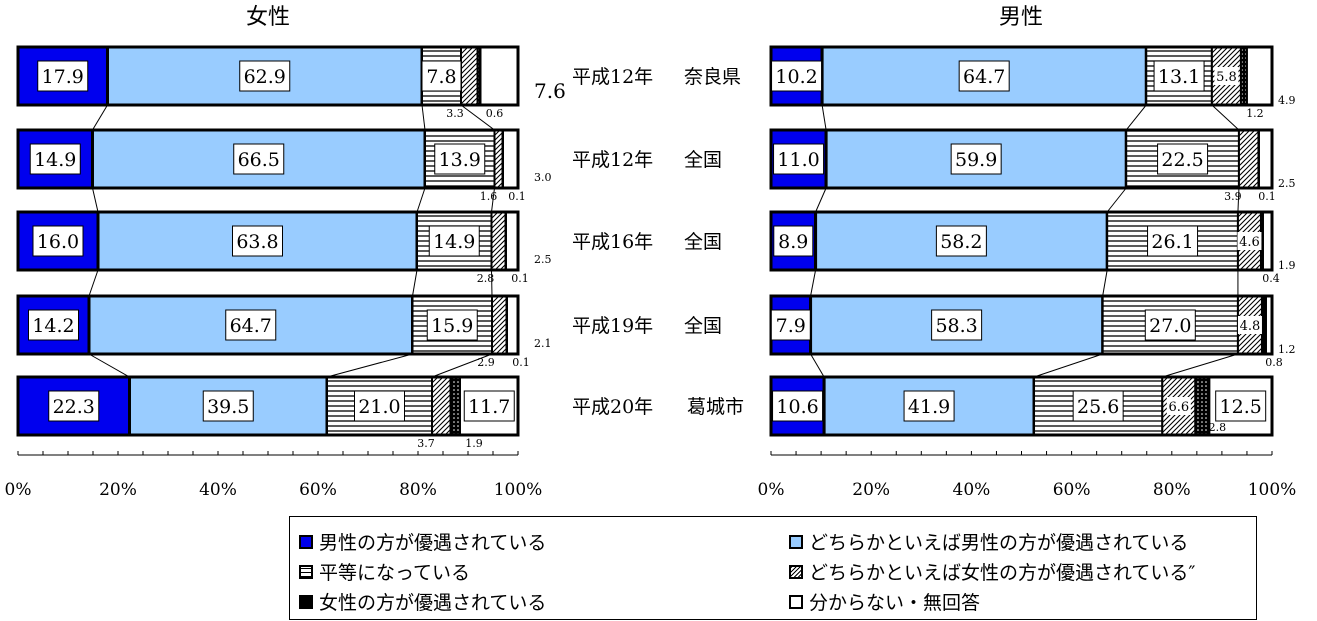 Image resolution: width=1317 pixels, height=621 pixels. Describe the element at coordinates (422, 601) in the screenshot. I see `legend-item-female: 女性の方が優遇されている` at that location.